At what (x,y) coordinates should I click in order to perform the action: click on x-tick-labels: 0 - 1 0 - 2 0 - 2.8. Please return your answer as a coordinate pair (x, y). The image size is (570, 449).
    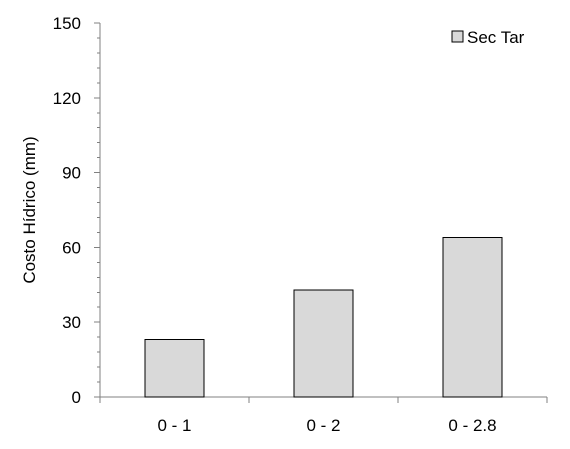
    Looking at the image, I should click on (326, 425).